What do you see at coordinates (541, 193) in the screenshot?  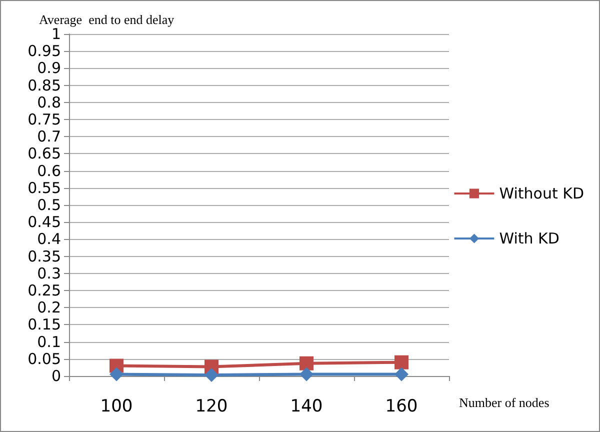 I see `legend-label: Without KD` at bounding box center [541, 193].